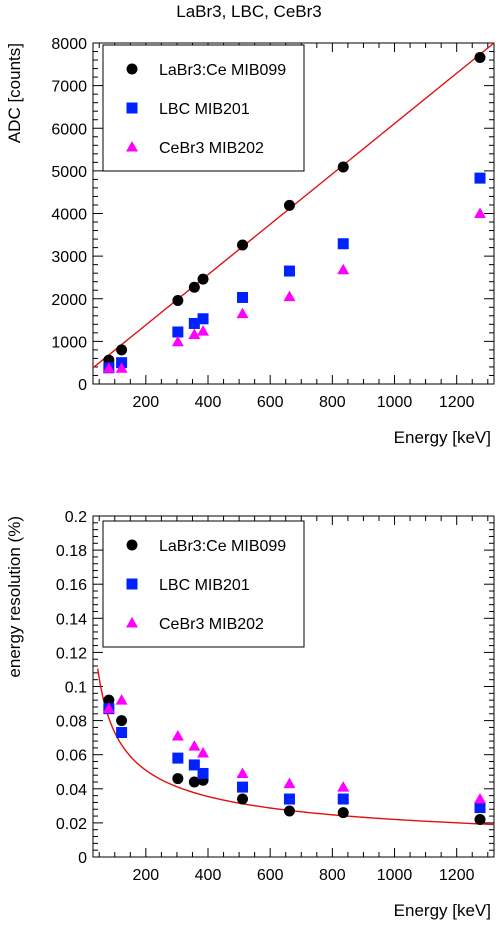 The height and width of the screenshot is (931, 498). I want to click on y-tick-label: 6000, so click(69, 129).